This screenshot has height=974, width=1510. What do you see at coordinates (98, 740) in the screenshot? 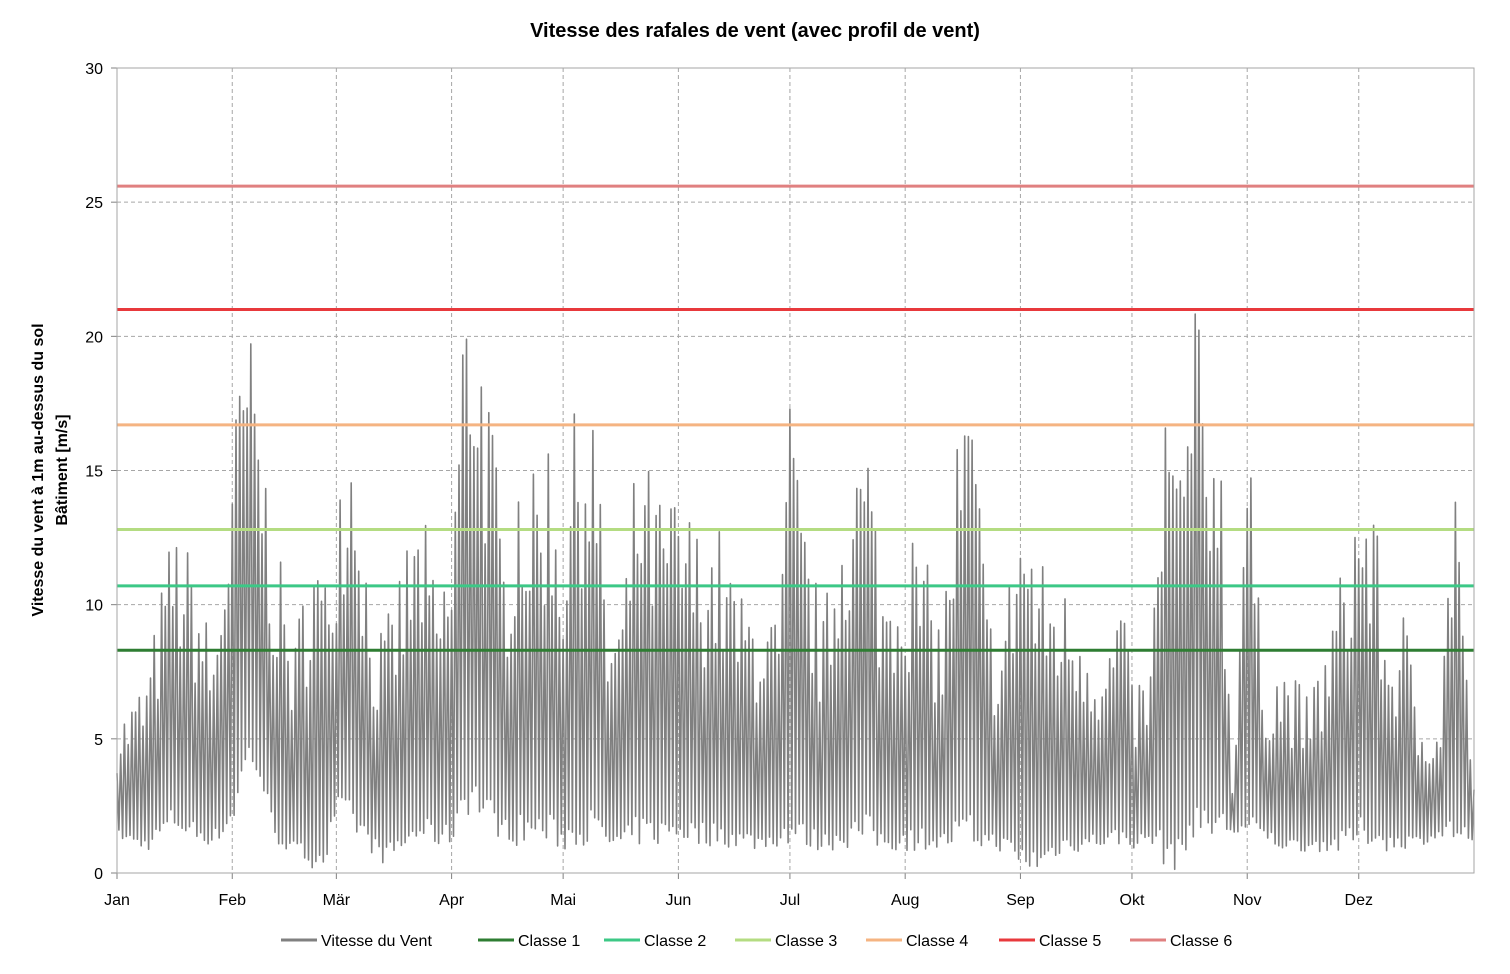
I see `y-tick-label: 5` at bounding box center [98, 740].